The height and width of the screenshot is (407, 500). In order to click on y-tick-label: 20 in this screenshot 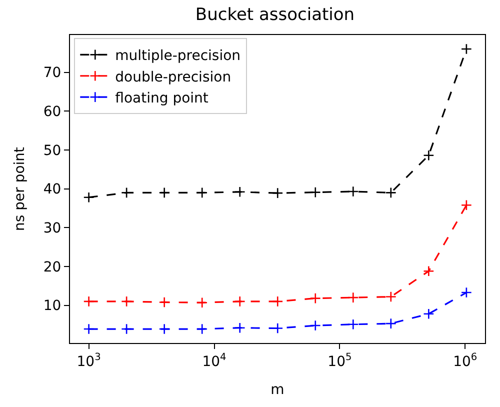, I will do `click(52, 267)`.